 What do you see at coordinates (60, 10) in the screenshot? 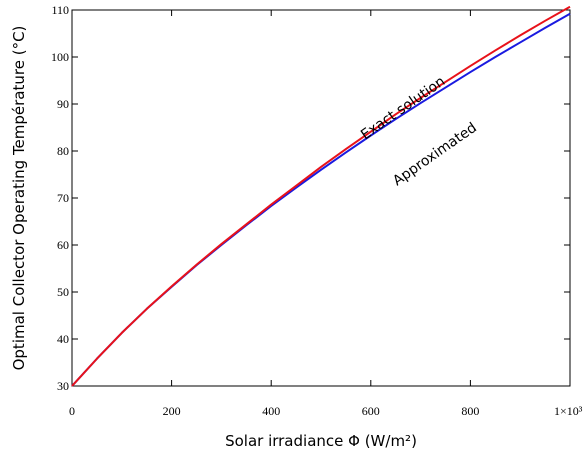
I see `y-tick-label: 110` at bounding box center [60, 10].